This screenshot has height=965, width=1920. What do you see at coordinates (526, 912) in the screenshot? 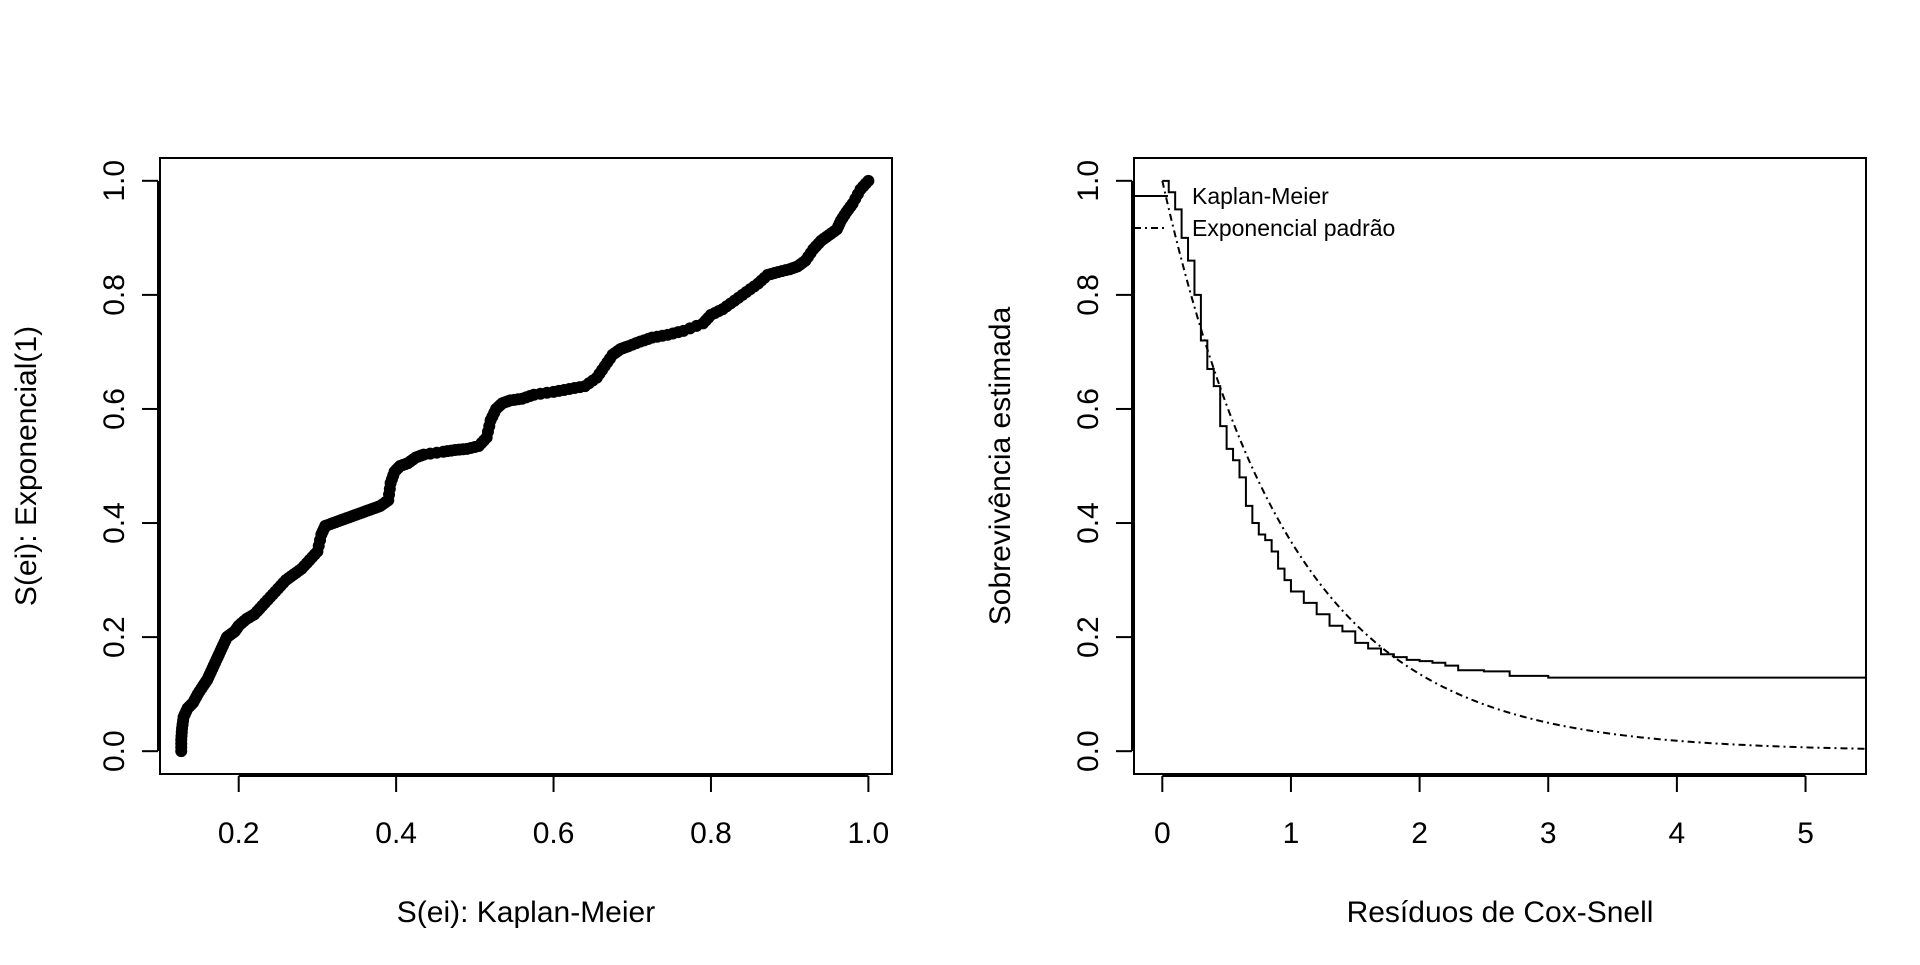
I see `x-axis-title-left: S(ei): Kaplan-Meier` at bounding box center [526, 912].